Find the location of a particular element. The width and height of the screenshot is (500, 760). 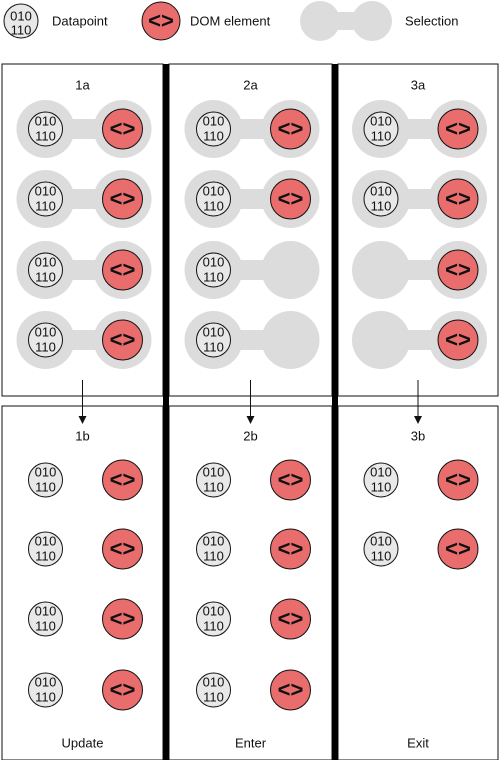

legend-datapoint-icon is located at coordinates (21, 21).